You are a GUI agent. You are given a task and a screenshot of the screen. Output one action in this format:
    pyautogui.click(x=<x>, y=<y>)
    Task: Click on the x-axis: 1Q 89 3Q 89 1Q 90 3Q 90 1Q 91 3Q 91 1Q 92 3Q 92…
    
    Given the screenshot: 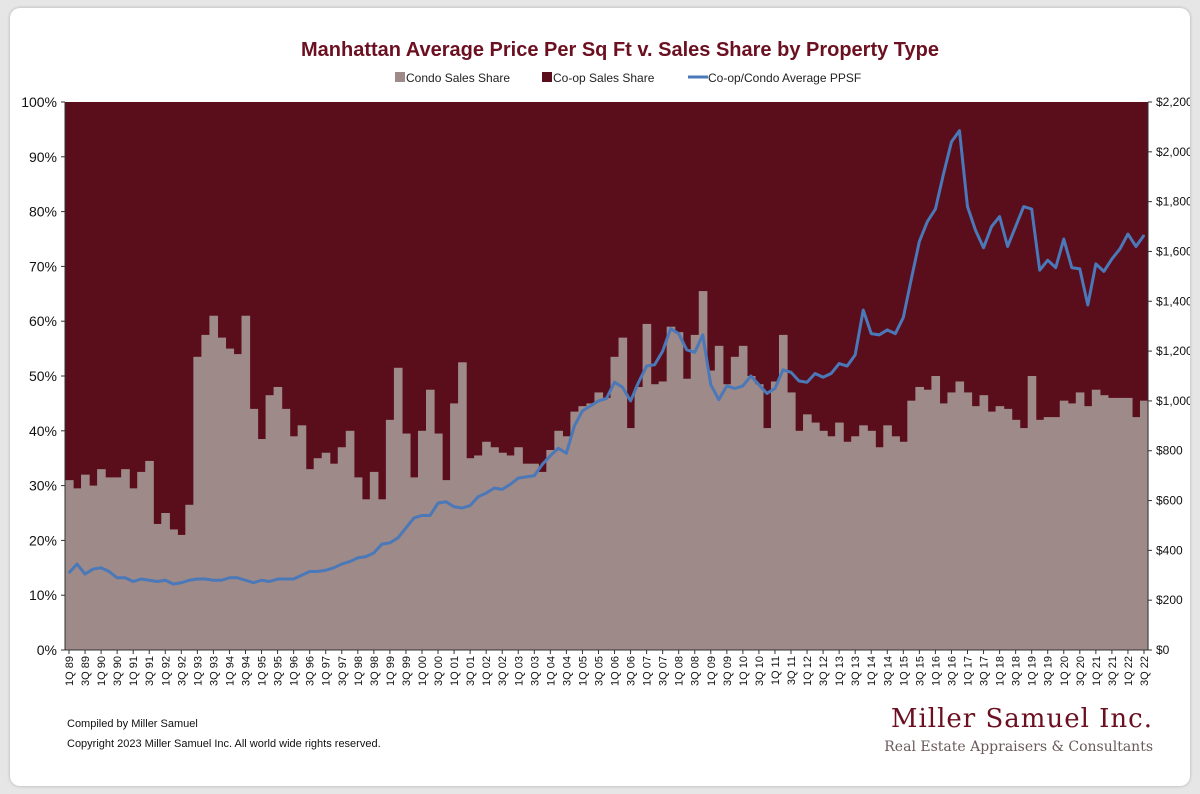 What is the action you would take?
    pyautogui.click(x=607, y=667)
    